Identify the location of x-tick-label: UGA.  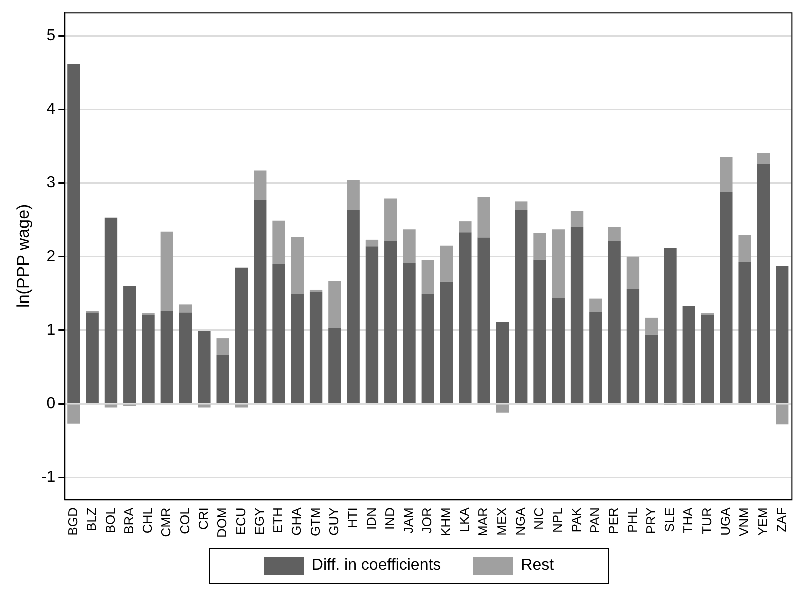
(725, 521).